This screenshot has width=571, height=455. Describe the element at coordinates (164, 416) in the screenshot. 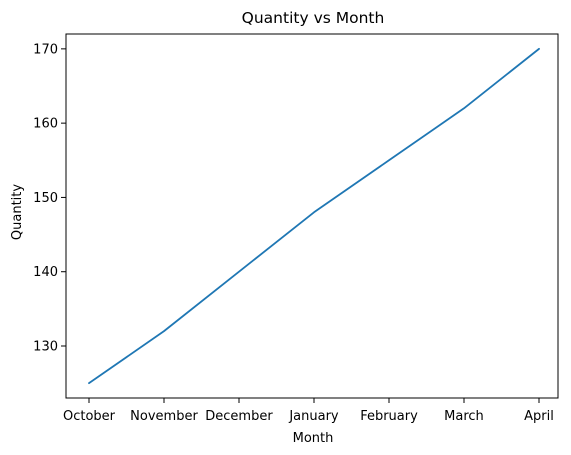

I see `x-tick-label: November` at that location.